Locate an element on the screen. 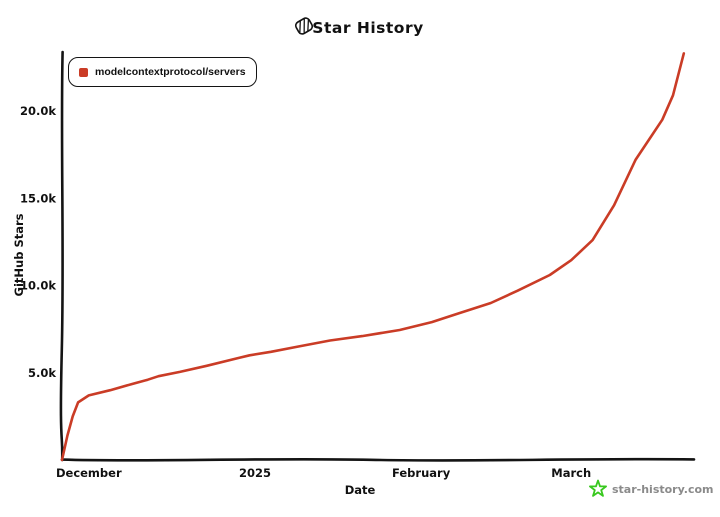 Image resolution: width=720 pixels, height=517 pixels. x-axis-title: Date is located at coordinates (360, 490).